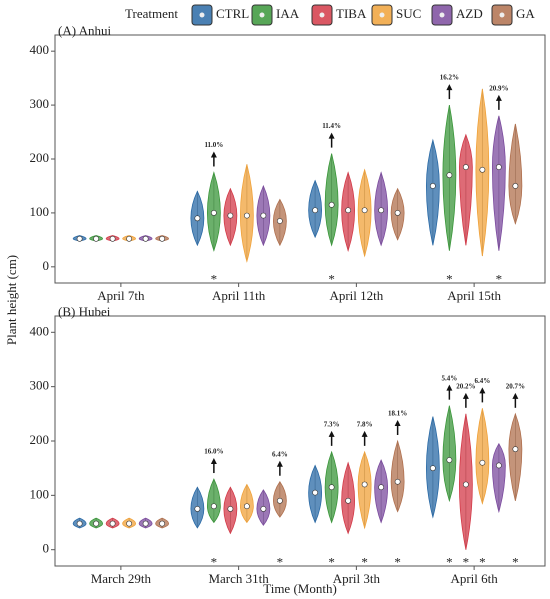  Describe the element at coordinates (40, 439) in the screenshot. I see `y-tick-label: 200` at that location.